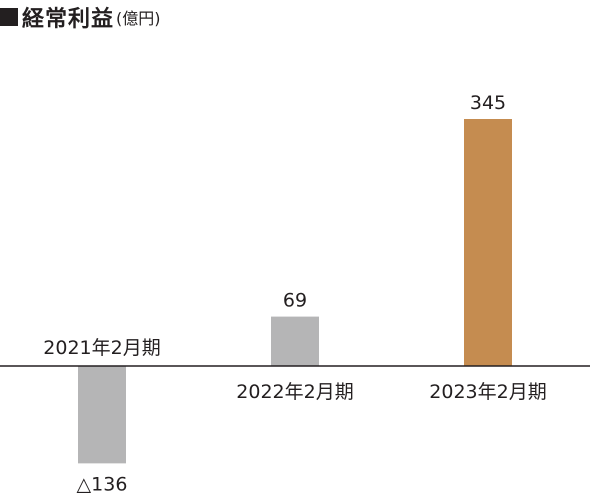 This screenshot has width=590, height=493. I want to click on bar-2023年2月期, so click(488, 242).